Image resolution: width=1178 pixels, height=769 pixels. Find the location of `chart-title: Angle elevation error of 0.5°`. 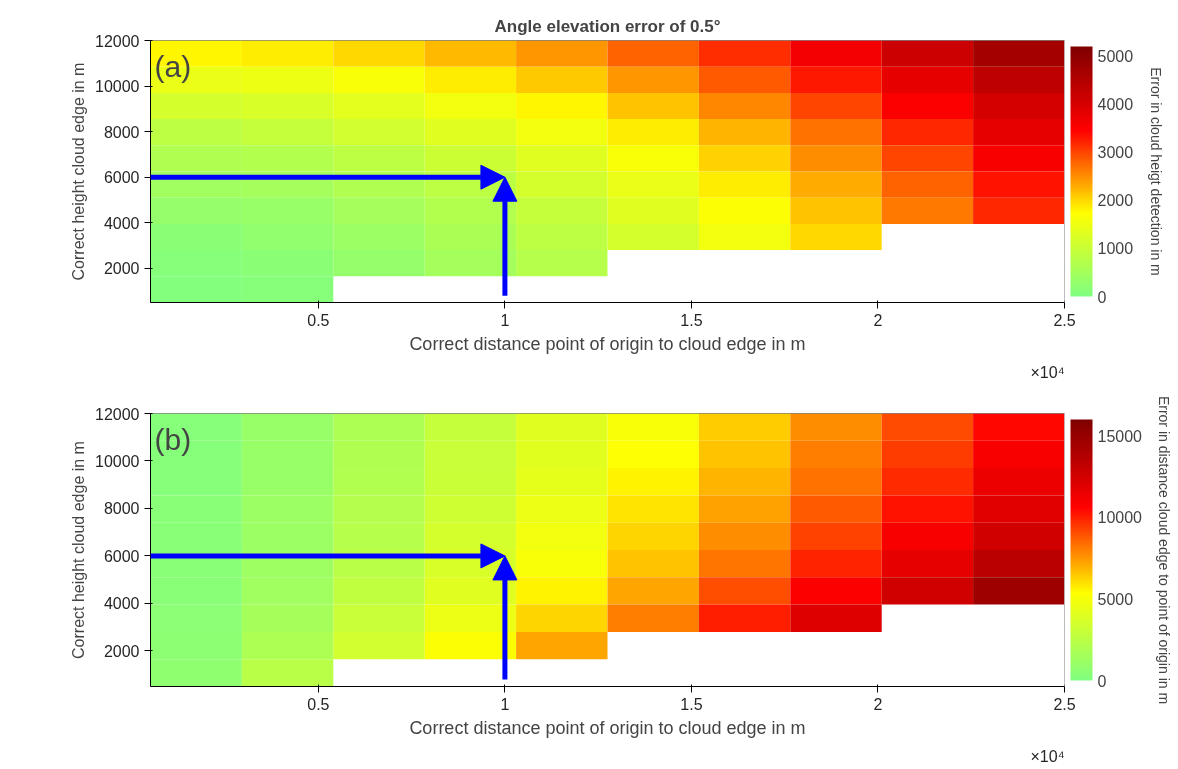

chart-title: Angle elevation error of 0.5° is located at coordinates (607, 26).